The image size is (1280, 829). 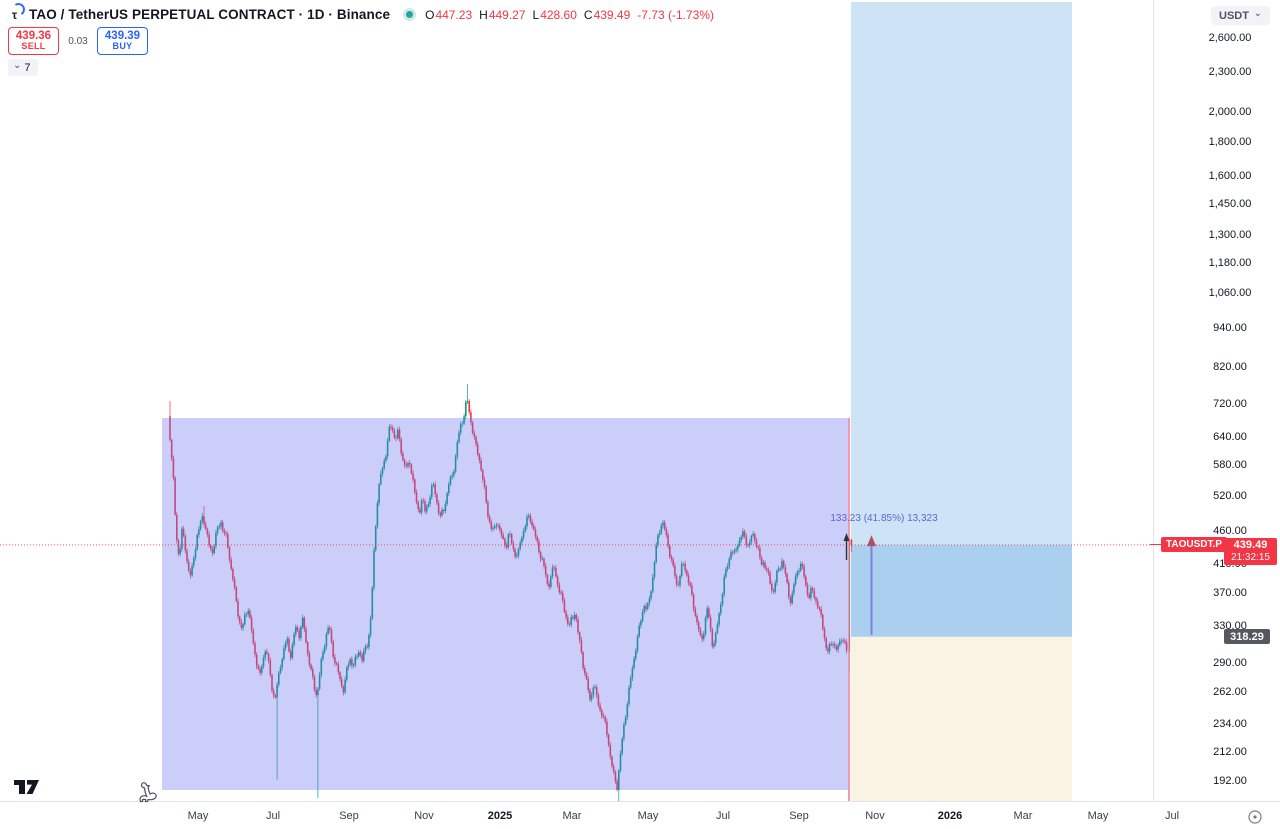 I want to click on sell-button: 439.36 SELL, so click(x=33, y=41).